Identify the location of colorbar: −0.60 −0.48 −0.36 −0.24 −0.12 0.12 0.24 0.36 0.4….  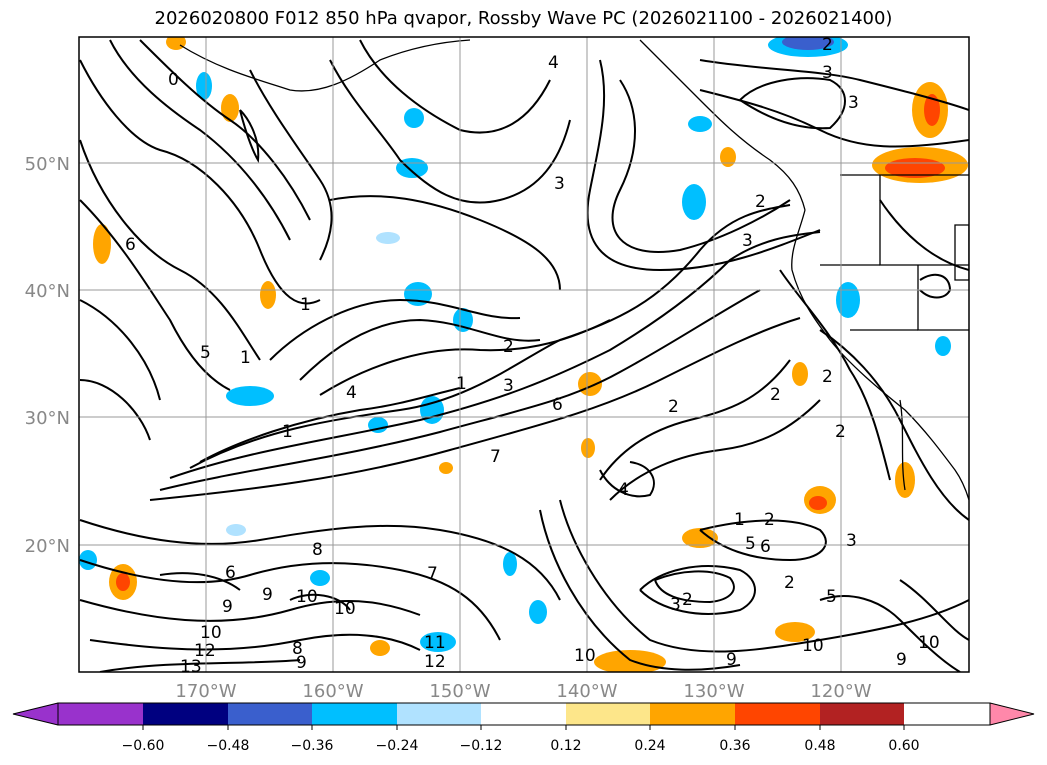
(523, 728).